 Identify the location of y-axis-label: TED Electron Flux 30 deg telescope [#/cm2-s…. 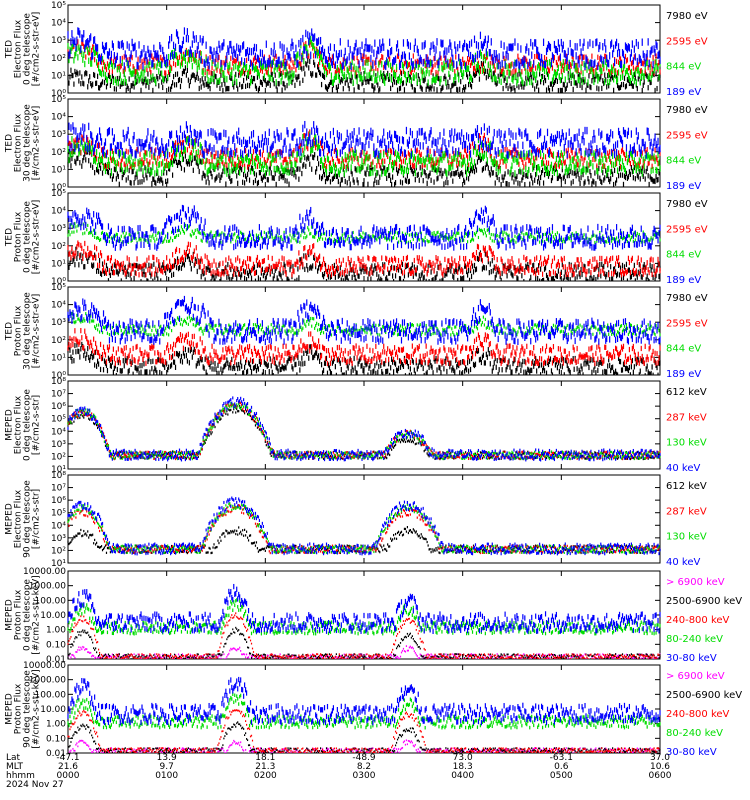
(23, 143).